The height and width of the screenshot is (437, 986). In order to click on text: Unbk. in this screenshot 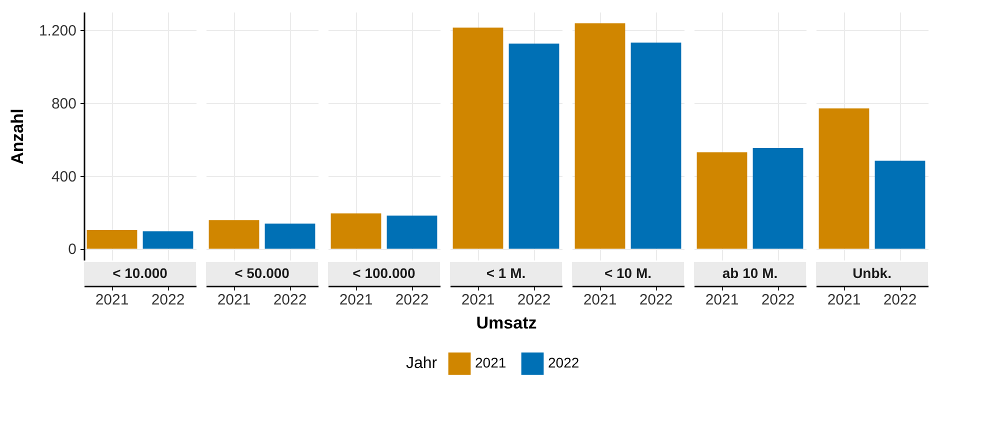, I will do `click(872, 273)`.